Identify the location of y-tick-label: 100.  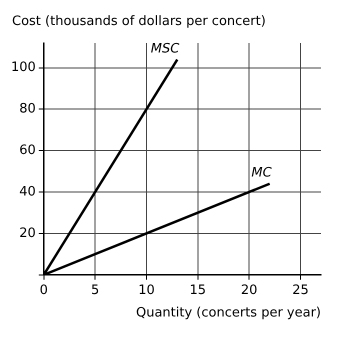
(23, 68).